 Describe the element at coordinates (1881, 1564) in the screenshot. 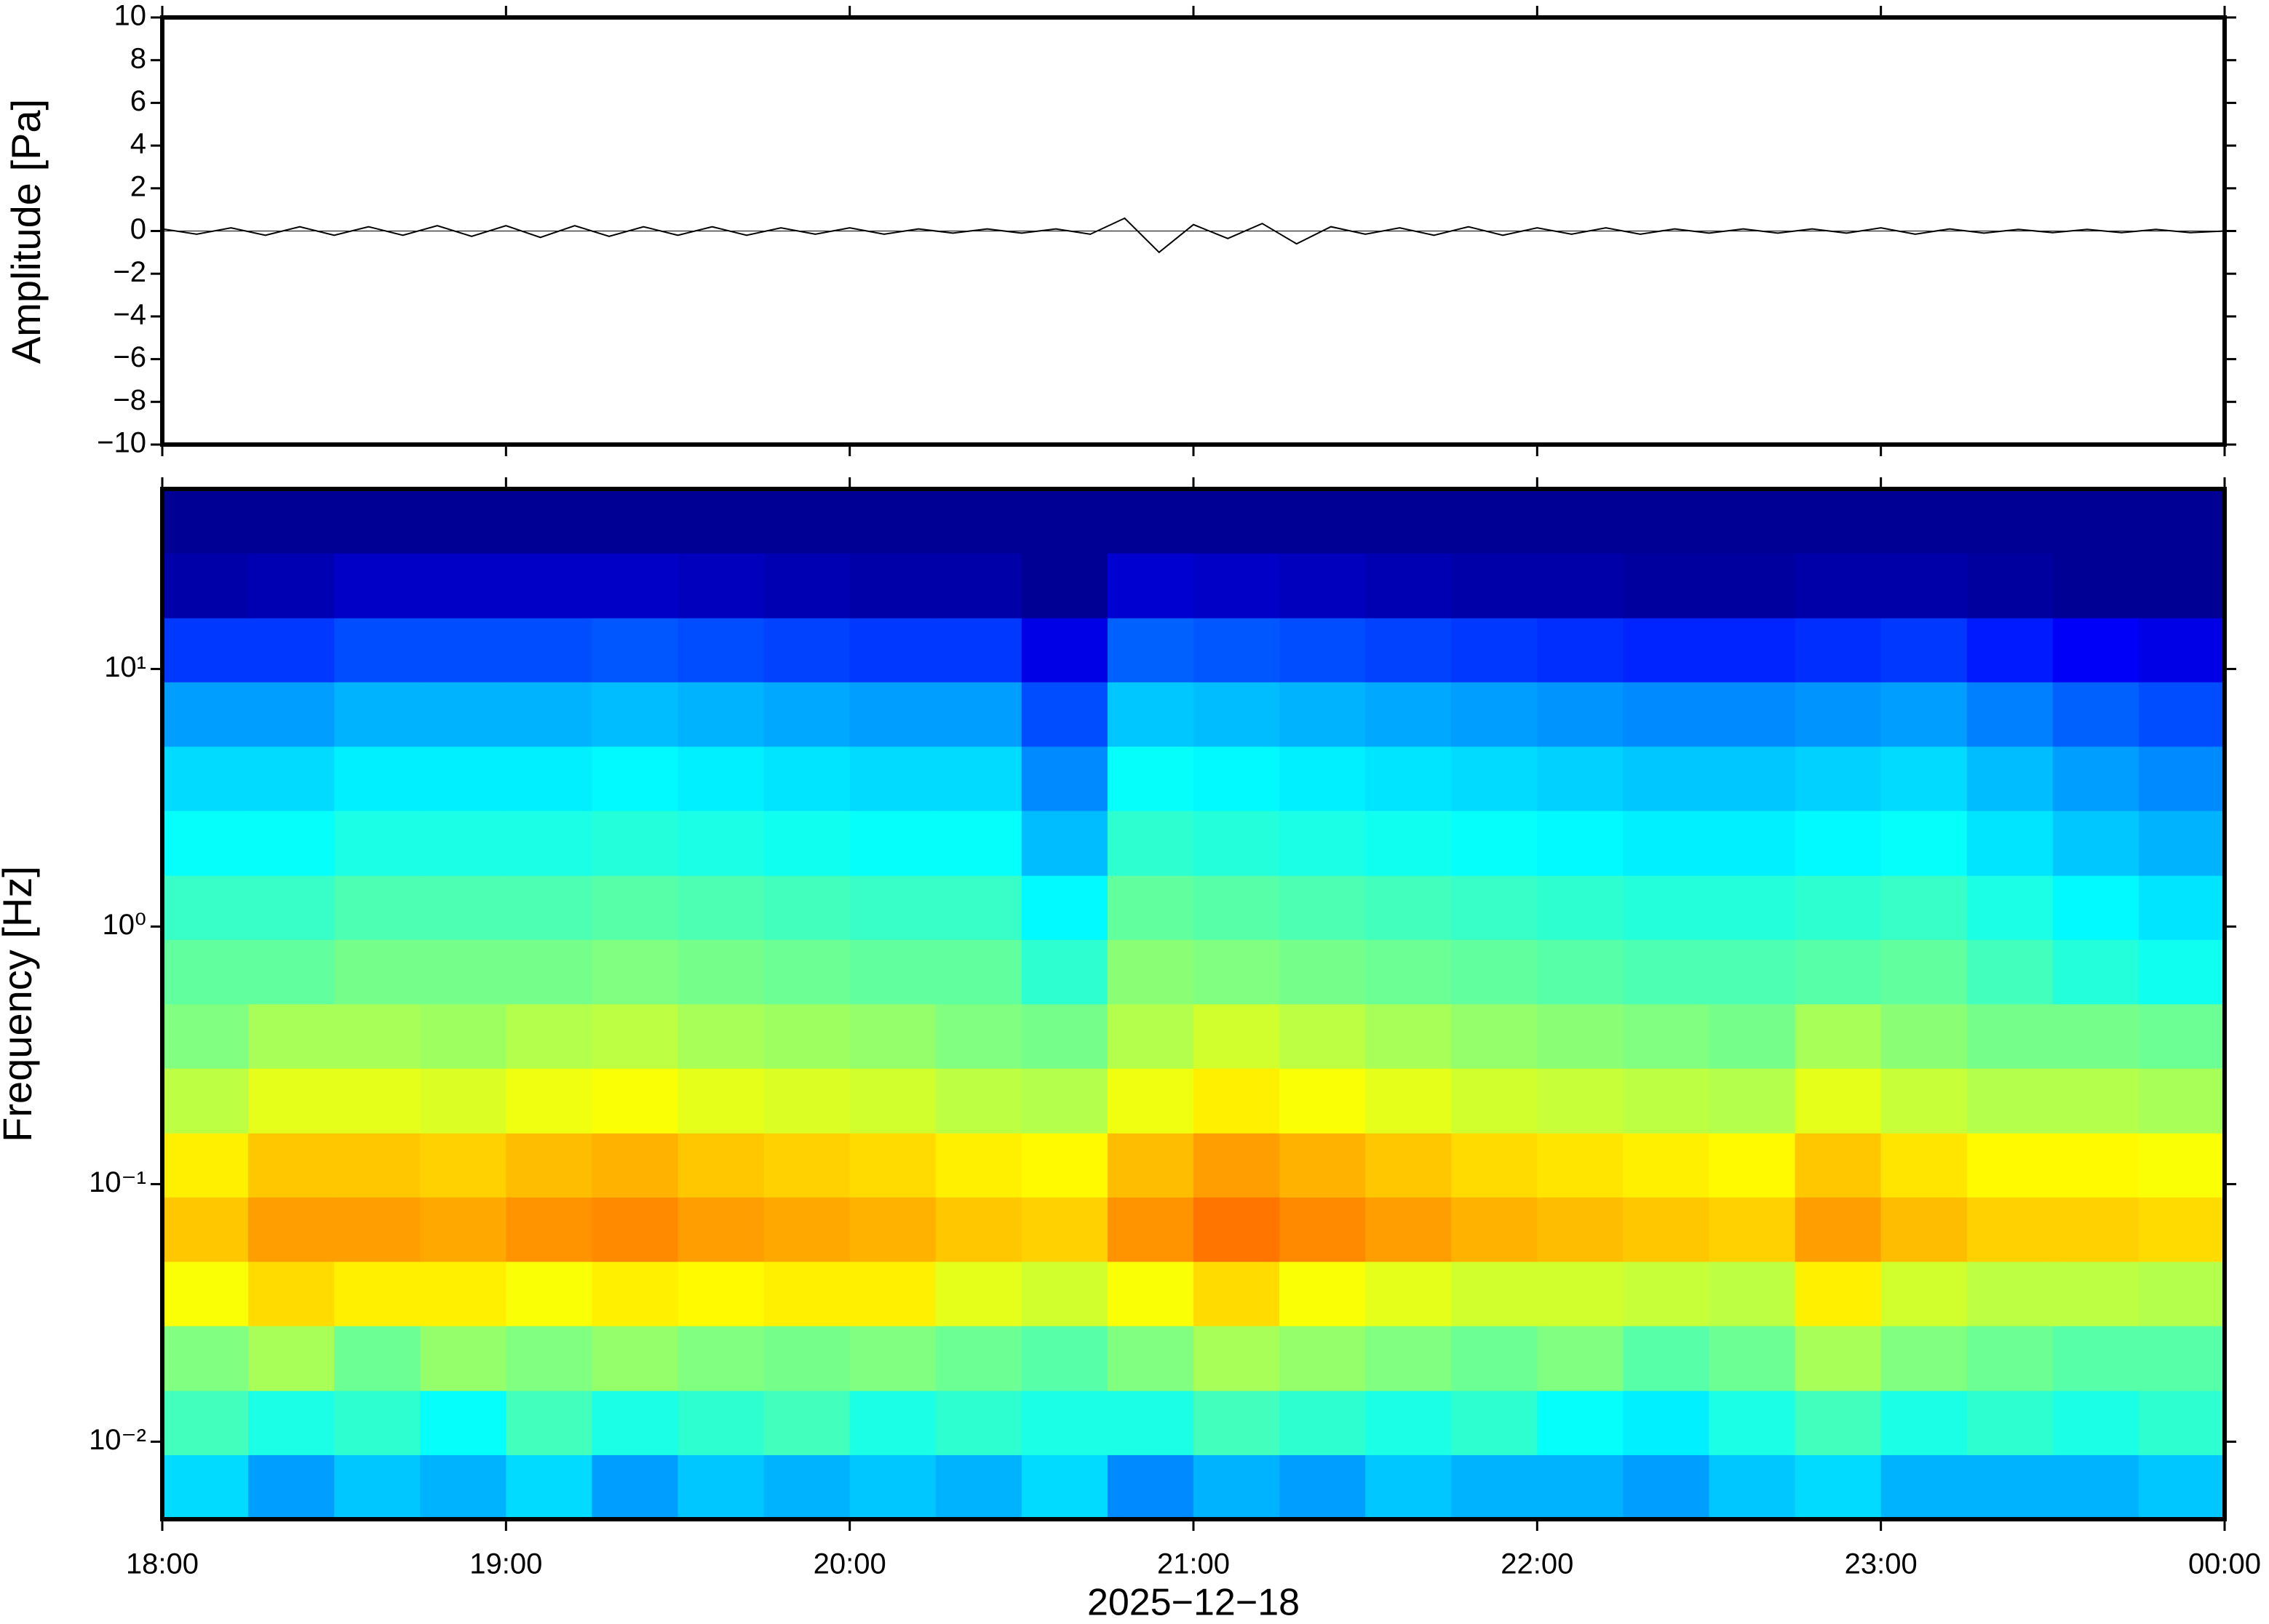

I see `x-tick-label: 23:00` at that location.